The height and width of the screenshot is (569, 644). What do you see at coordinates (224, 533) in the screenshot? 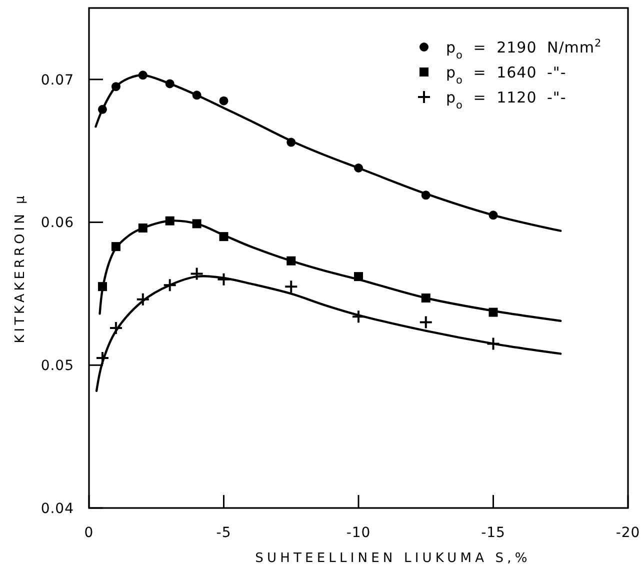
I see `x-tick-label: -5` at bounding box center [224, 533].